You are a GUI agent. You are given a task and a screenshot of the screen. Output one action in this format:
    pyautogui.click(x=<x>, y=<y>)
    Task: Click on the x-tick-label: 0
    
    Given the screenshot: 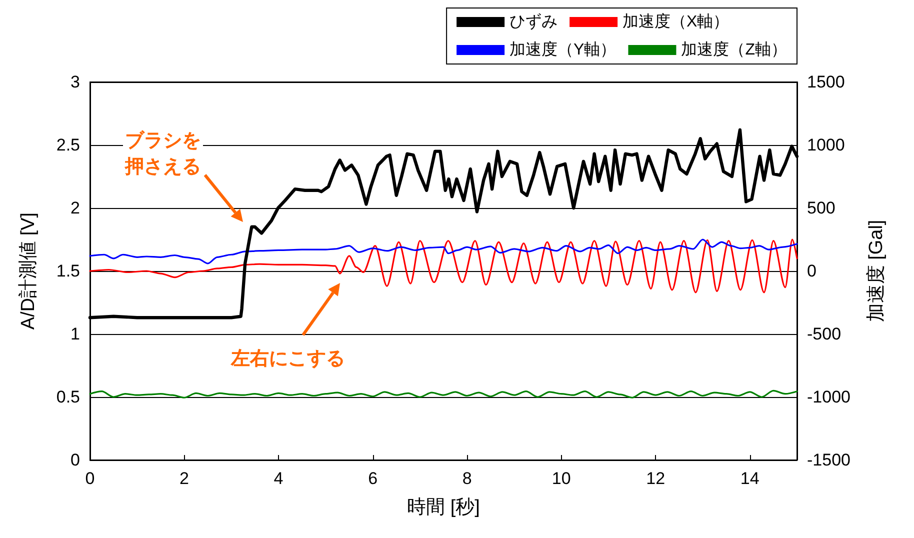 What is the action you would take?
    pyautogui.click(x=90, y=478)
    